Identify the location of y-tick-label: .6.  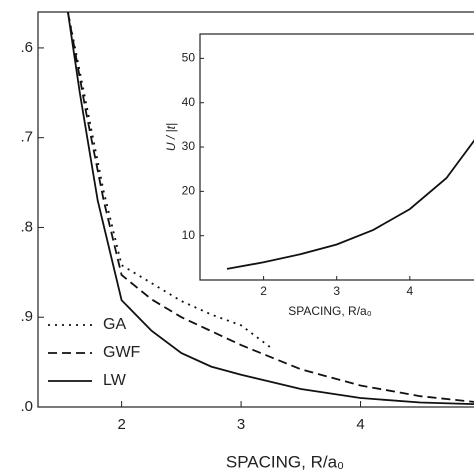
(26, 47).